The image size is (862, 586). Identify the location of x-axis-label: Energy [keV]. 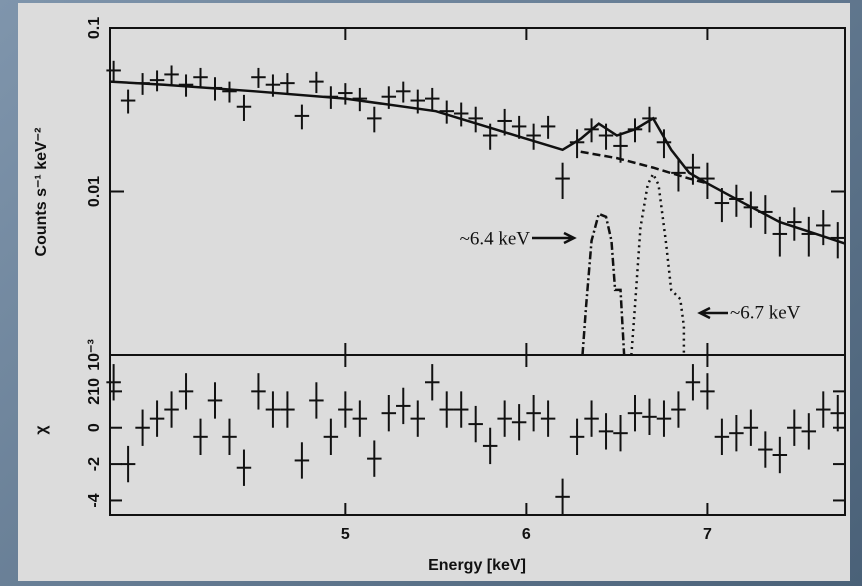
(477, 565).